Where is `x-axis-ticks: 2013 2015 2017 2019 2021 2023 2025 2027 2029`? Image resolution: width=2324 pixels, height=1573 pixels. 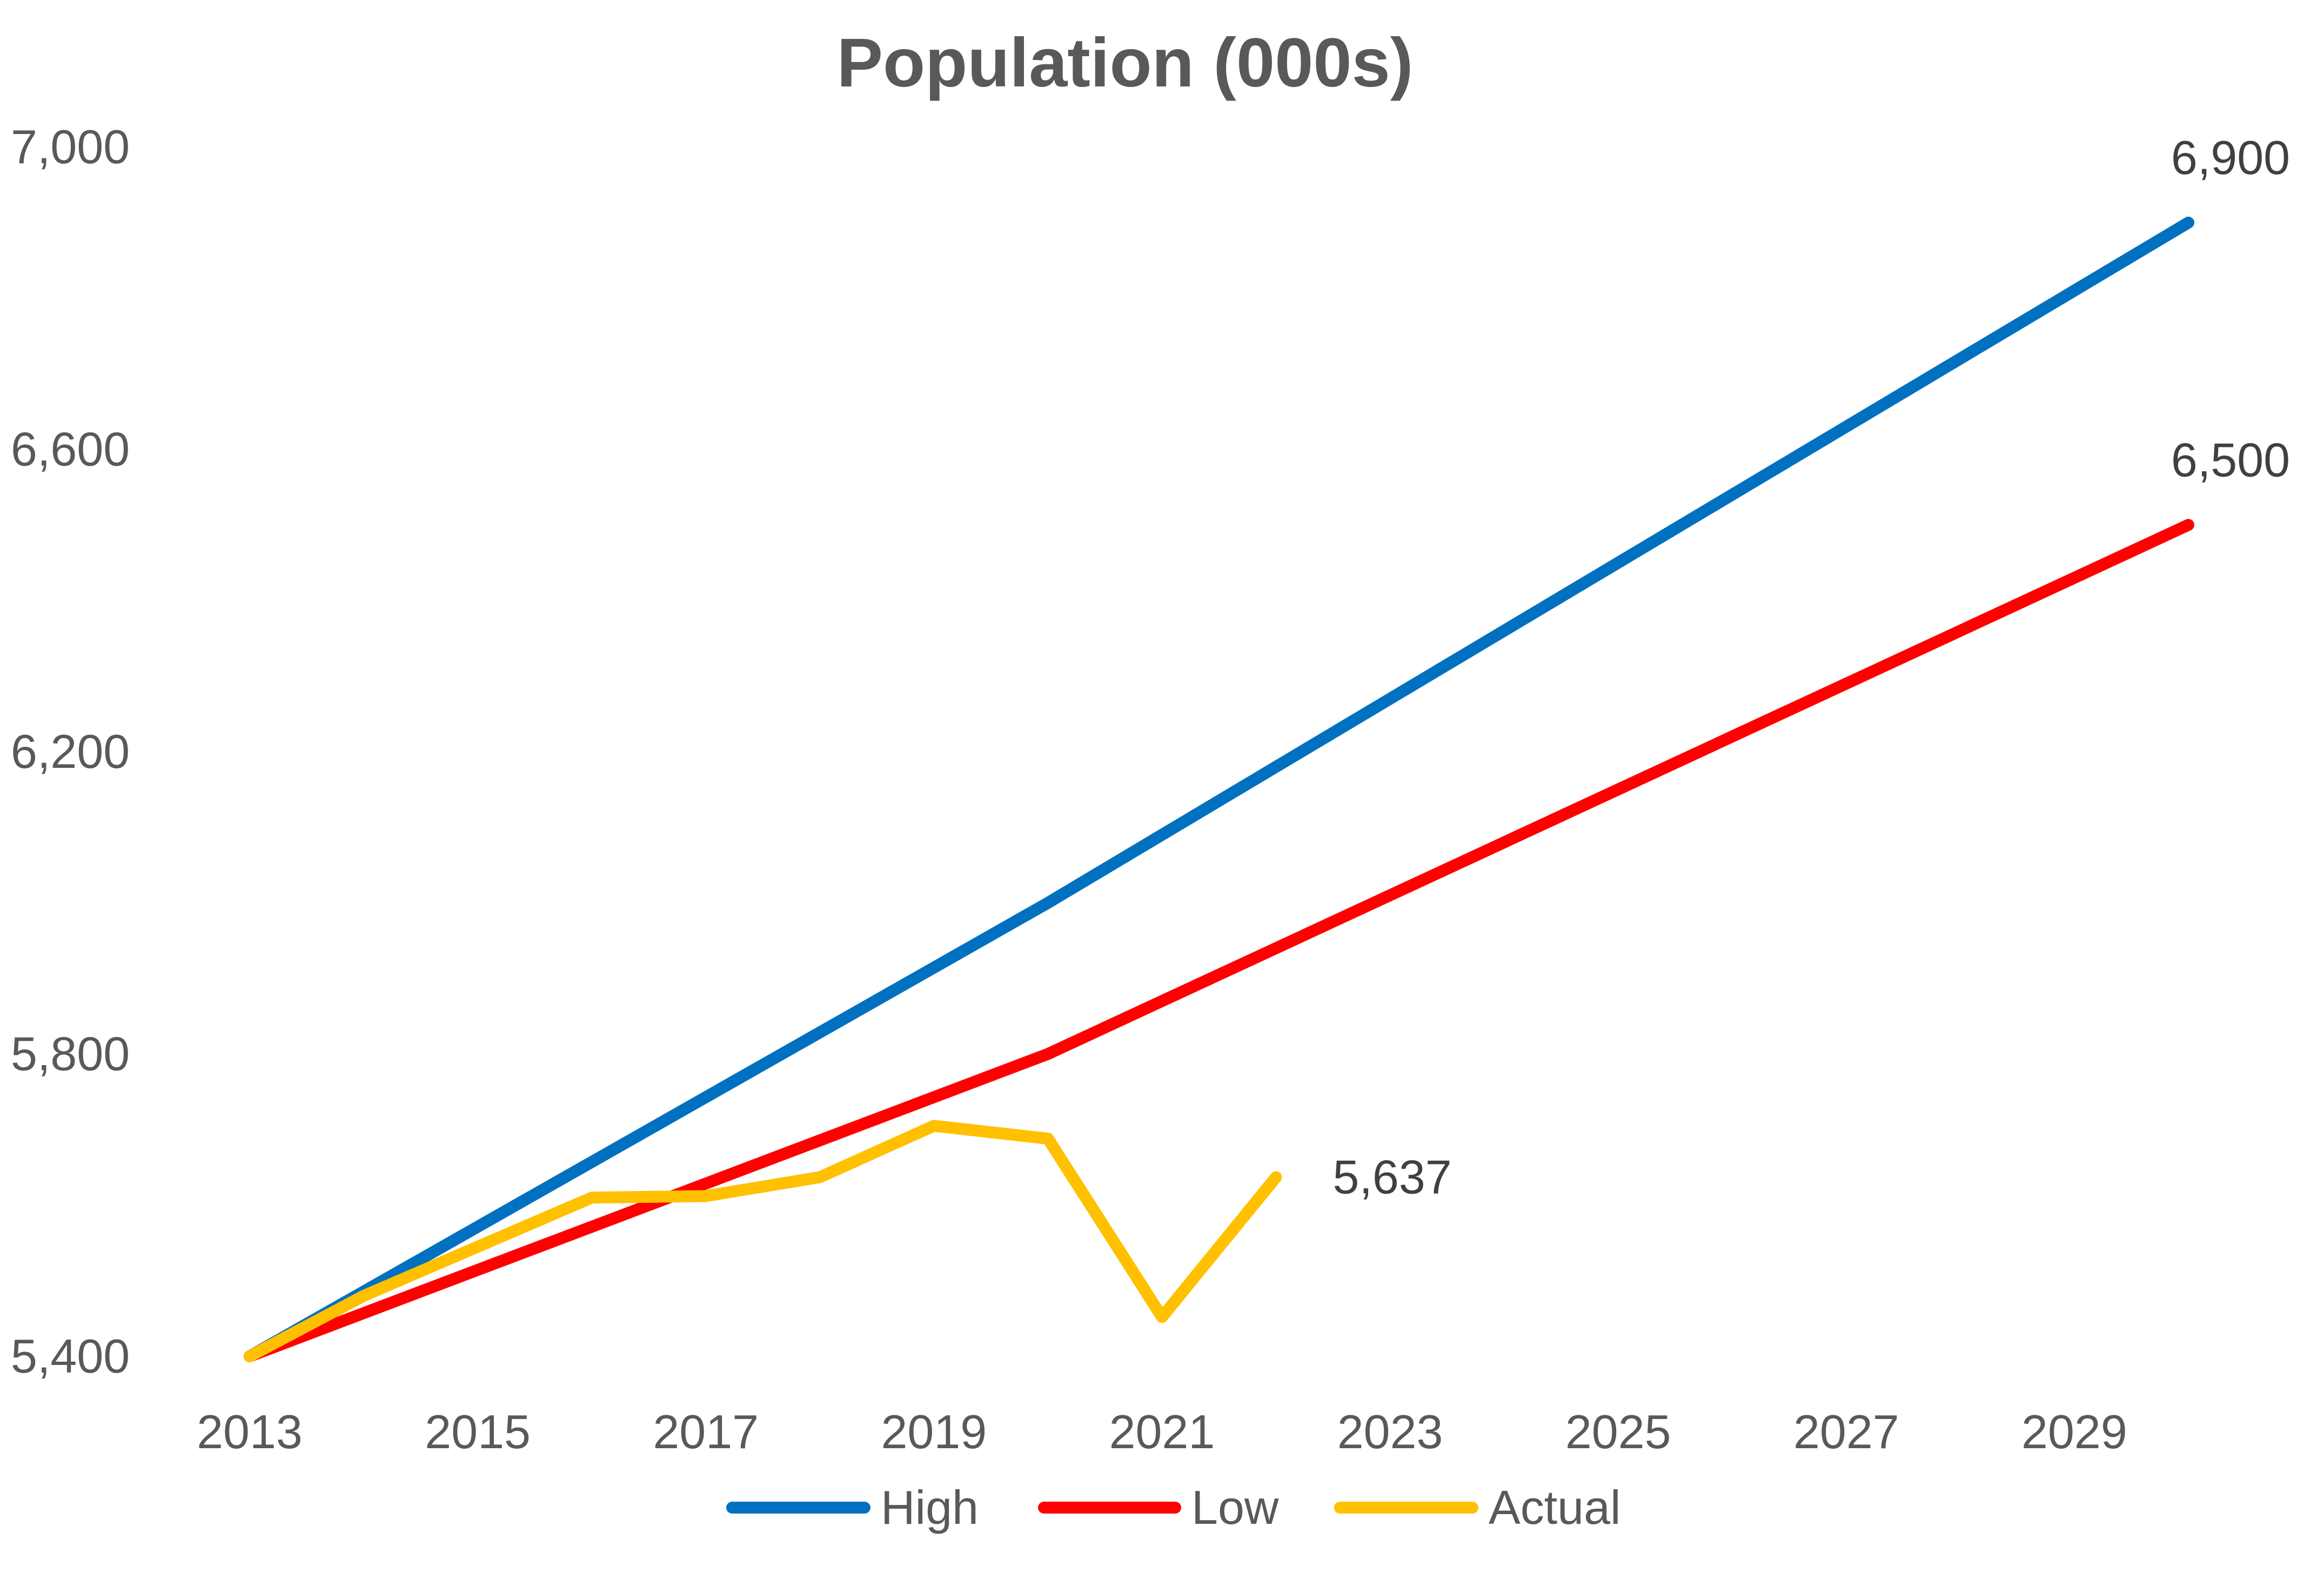
x-axis-ticks: 2013 2015 2017 2019 2021 2023 2025 2027 2029 is located at coordinates (1162, 1431).